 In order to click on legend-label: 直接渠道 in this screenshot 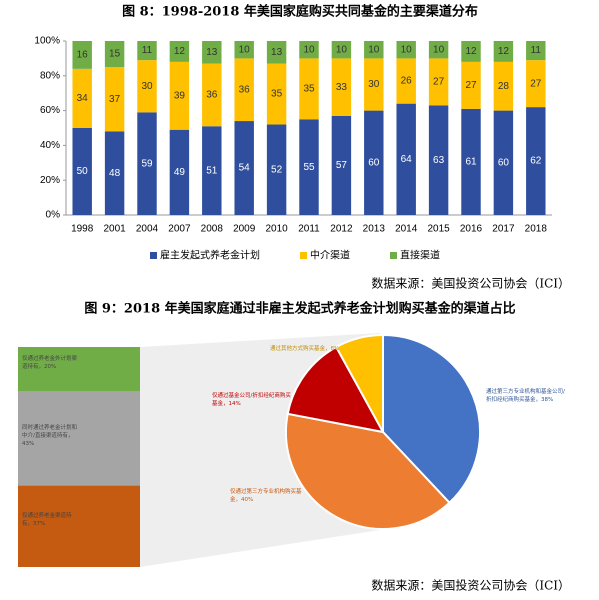, I will do `click(420, 255)`.